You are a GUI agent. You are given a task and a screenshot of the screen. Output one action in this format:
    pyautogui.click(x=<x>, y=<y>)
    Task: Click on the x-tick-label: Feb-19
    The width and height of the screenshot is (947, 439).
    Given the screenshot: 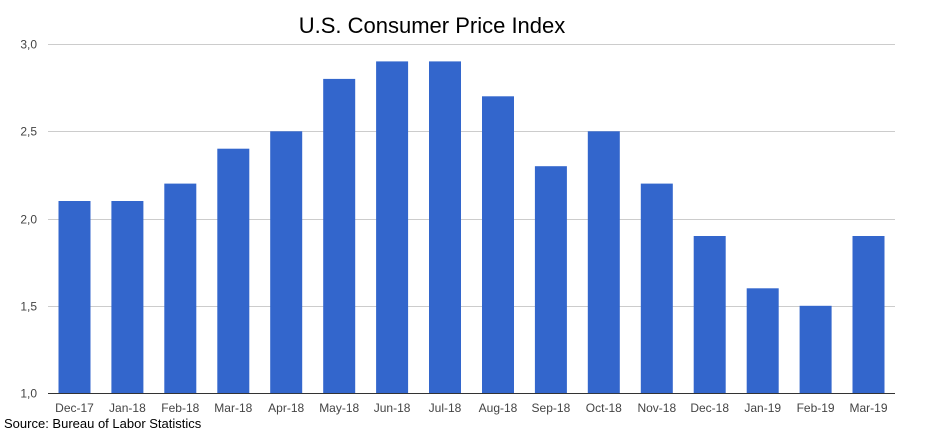 What is the action you would take?
    pyautogui.click(x=816, y=408)
    